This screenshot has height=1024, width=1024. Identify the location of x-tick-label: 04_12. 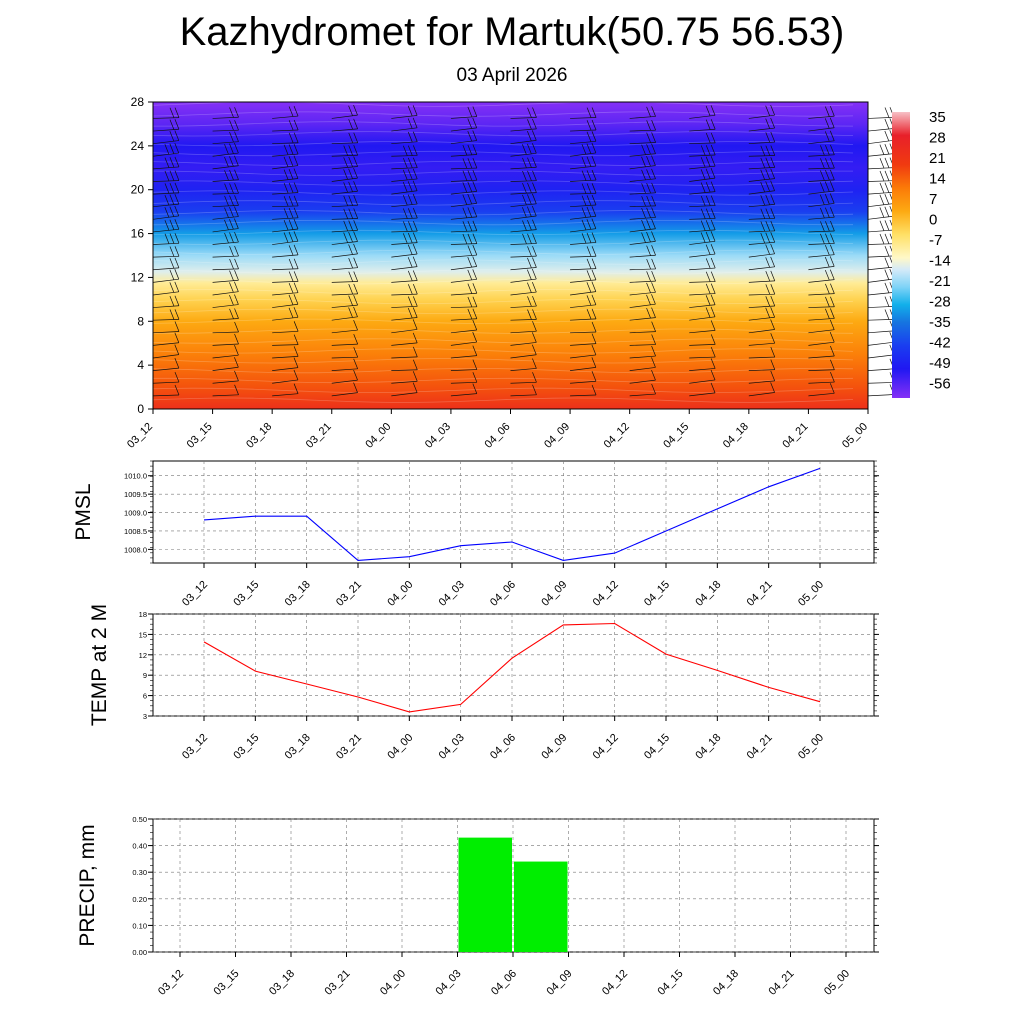
(606, 747).